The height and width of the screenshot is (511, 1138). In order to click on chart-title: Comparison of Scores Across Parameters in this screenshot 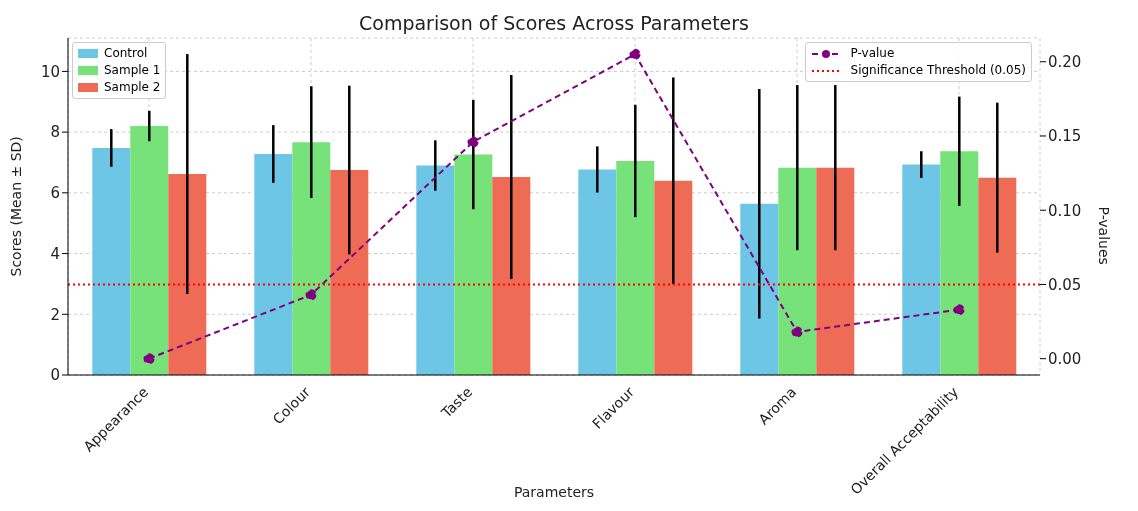, I will do `click(554, 23)`.